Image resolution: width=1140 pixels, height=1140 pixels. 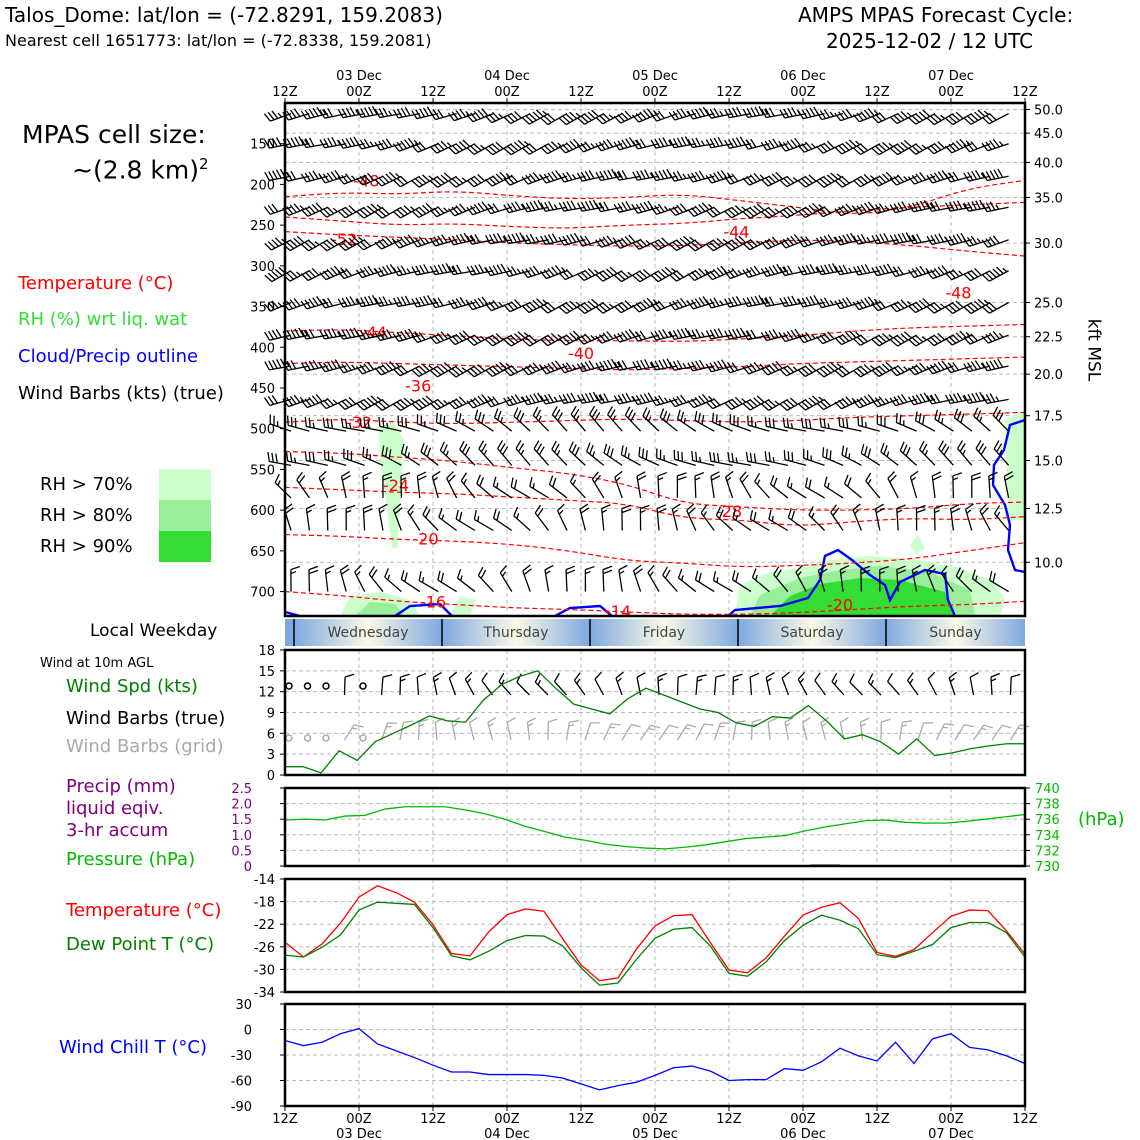 I want to click on date-label-top: 04 Dec, so click(x=507, y=76).